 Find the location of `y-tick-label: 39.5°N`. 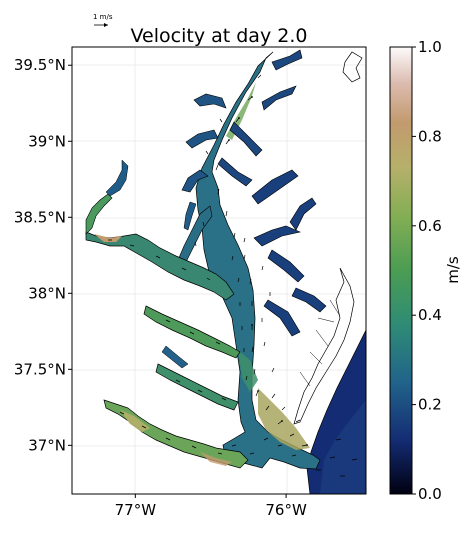

y-tick-label: 39.5°N is located at coordinates (40, 65).